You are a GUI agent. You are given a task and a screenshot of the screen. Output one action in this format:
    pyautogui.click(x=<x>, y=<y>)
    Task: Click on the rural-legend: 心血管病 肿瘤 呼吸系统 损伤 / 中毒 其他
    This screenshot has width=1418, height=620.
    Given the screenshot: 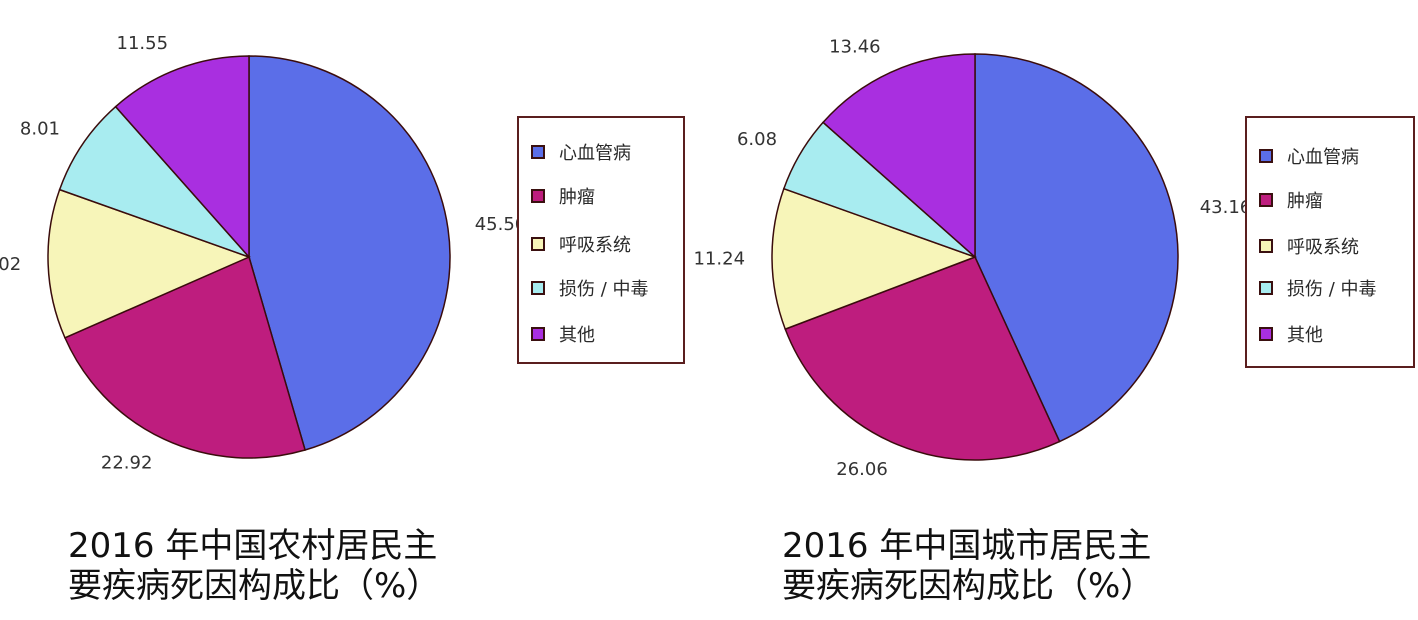 What is the action you would take?
    pyautogui.click(x=601, y=240)
    